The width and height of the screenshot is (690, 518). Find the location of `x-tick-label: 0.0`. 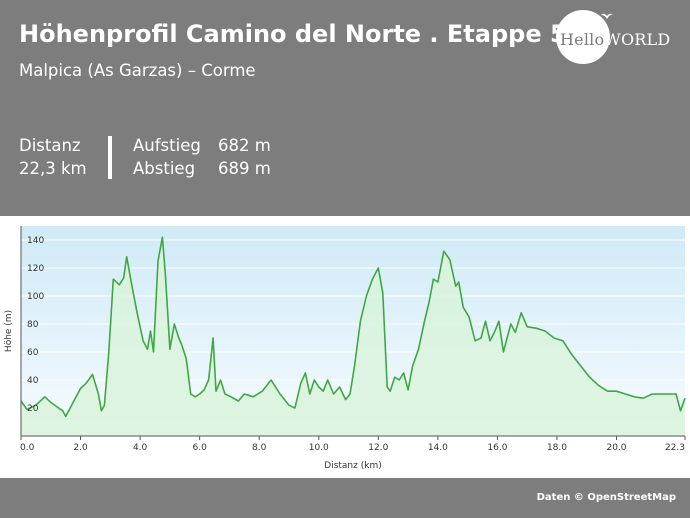

x-tick-label: 0.0 is located at coordinates (27, 448).